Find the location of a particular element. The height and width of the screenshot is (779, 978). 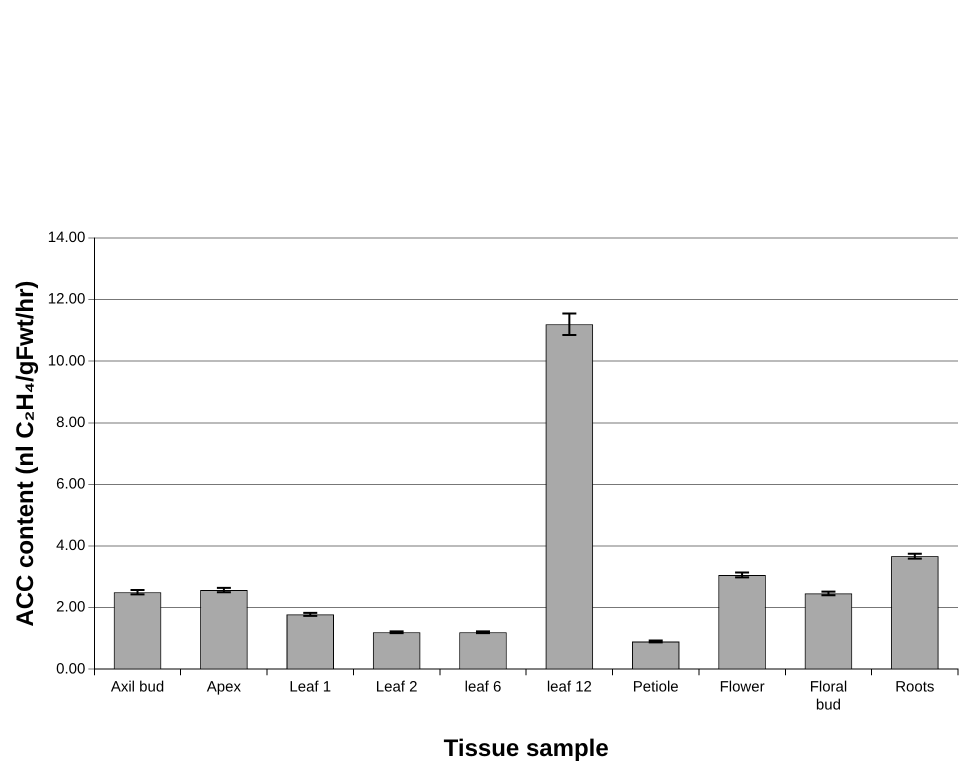

y-tick-label: 12.00 is located at coordinates (67, 299).